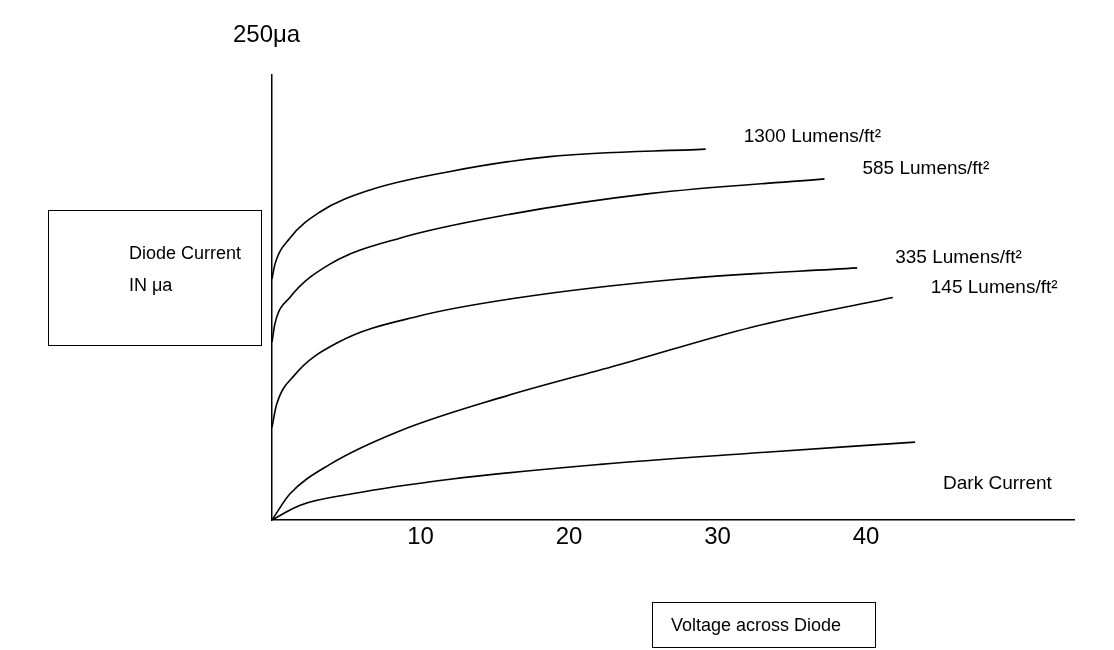  Describe the element at coordinates (812, 136) in the screenshot. I see `text: 1300 Lumens/ft²` at that location.